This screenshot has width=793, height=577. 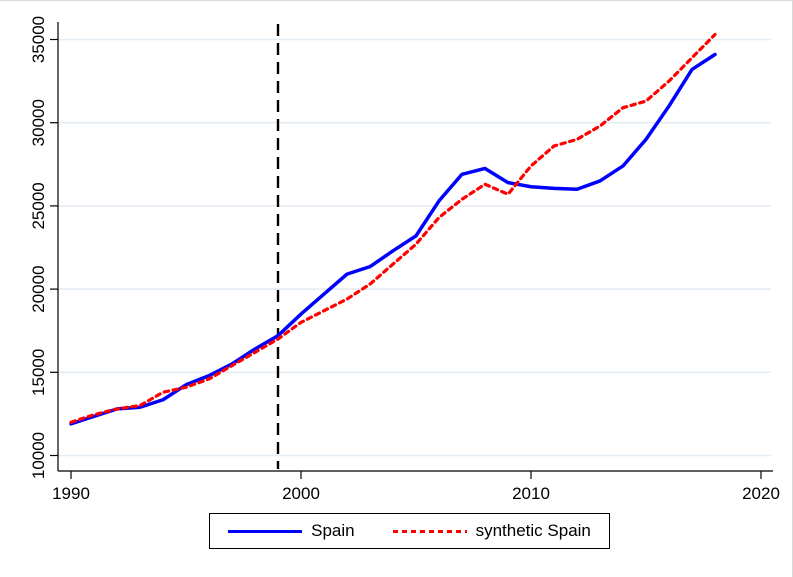 What do you see at coordinates (531, 493) in the screenshot?
I see `x-tick-label: 2010` at bounding box center [531, 493].